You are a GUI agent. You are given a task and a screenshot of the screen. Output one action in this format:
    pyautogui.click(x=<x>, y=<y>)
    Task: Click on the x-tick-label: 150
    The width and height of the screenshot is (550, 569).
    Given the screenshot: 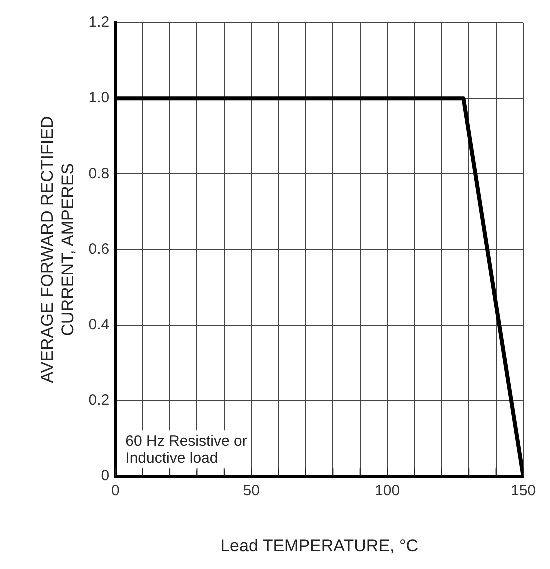 What is the action you would take?
    pyautogui.click(x=523, y=491)
    